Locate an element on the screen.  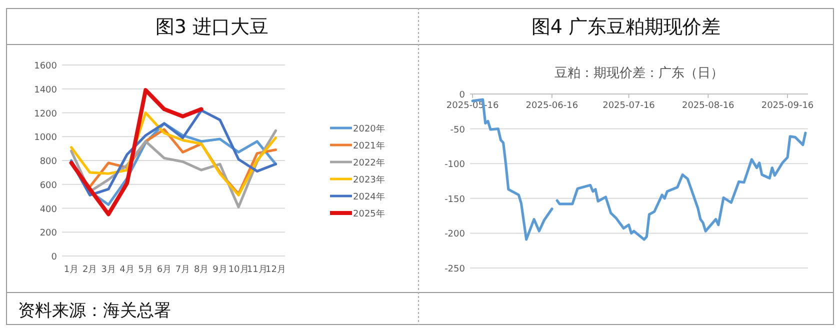
line-series is located at coordinates (136, 152).